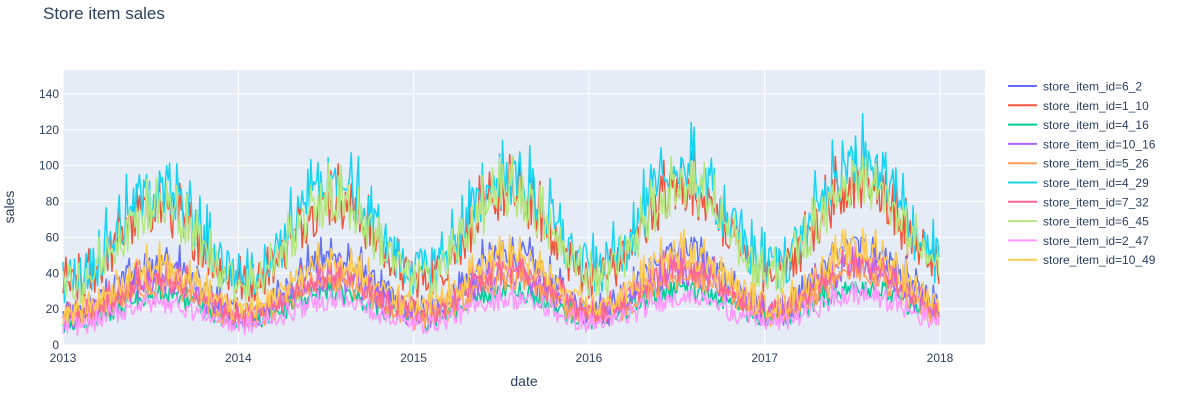  What do you see at coordinates (49, 166) in the screenshot?
I see `y-tick-label: 100` at bounding box center [49, 166].